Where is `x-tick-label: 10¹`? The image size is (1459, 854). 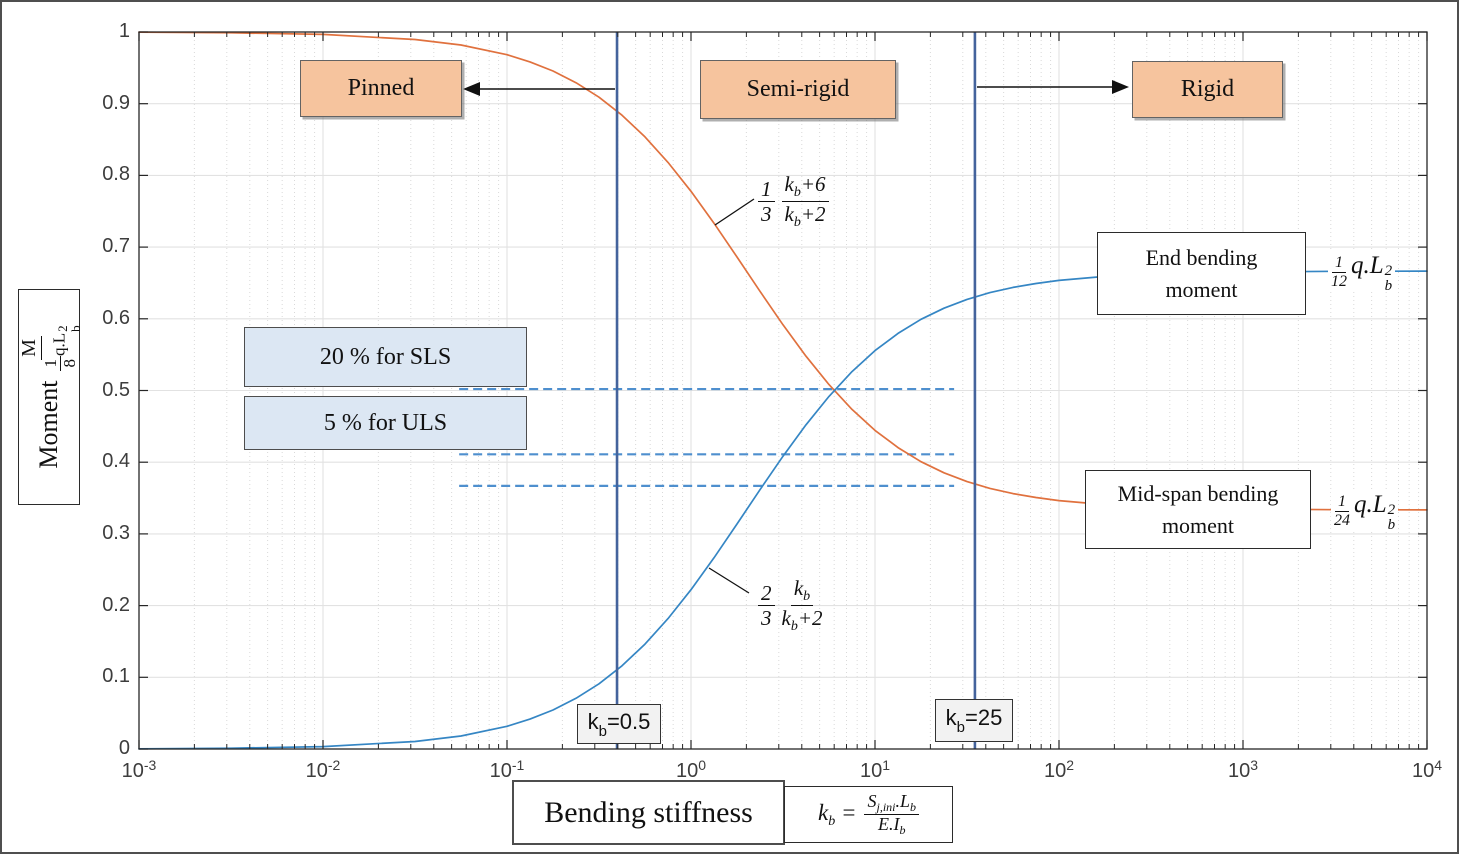
x-tick-label: 10¹ is located at coordinates (875, 769).